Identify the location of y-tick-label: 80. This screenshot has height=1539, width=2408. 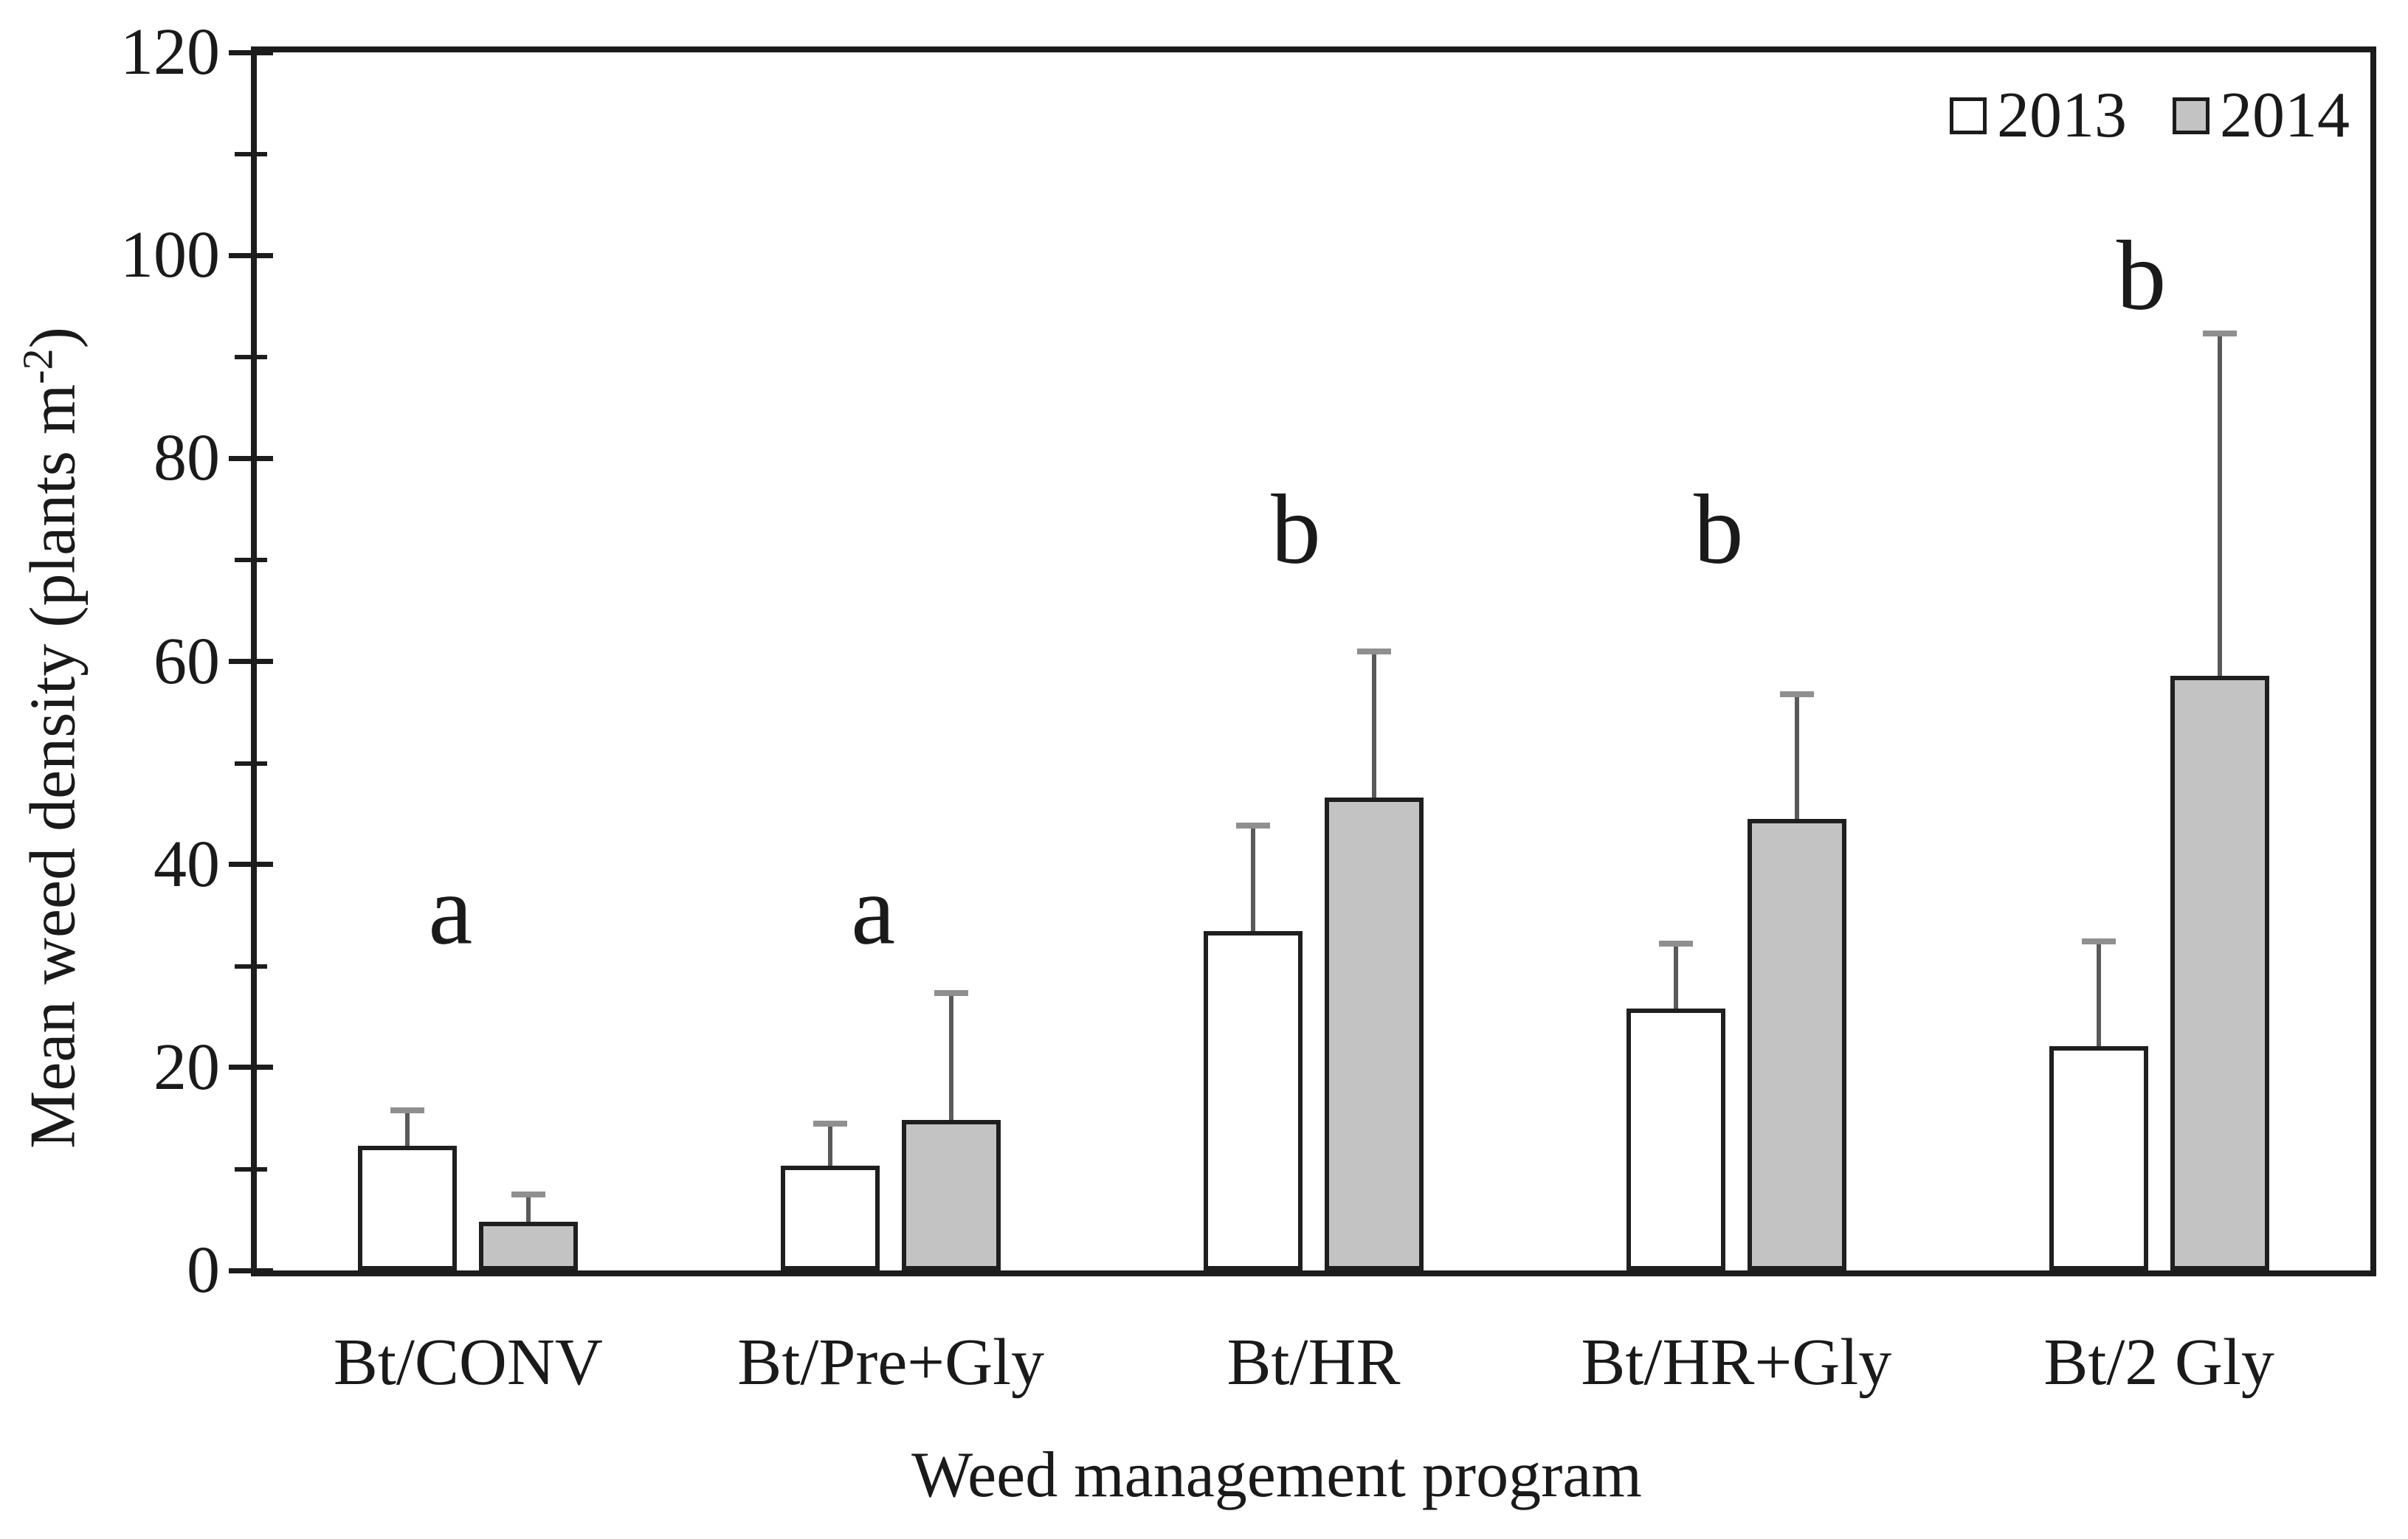
(186, 458).